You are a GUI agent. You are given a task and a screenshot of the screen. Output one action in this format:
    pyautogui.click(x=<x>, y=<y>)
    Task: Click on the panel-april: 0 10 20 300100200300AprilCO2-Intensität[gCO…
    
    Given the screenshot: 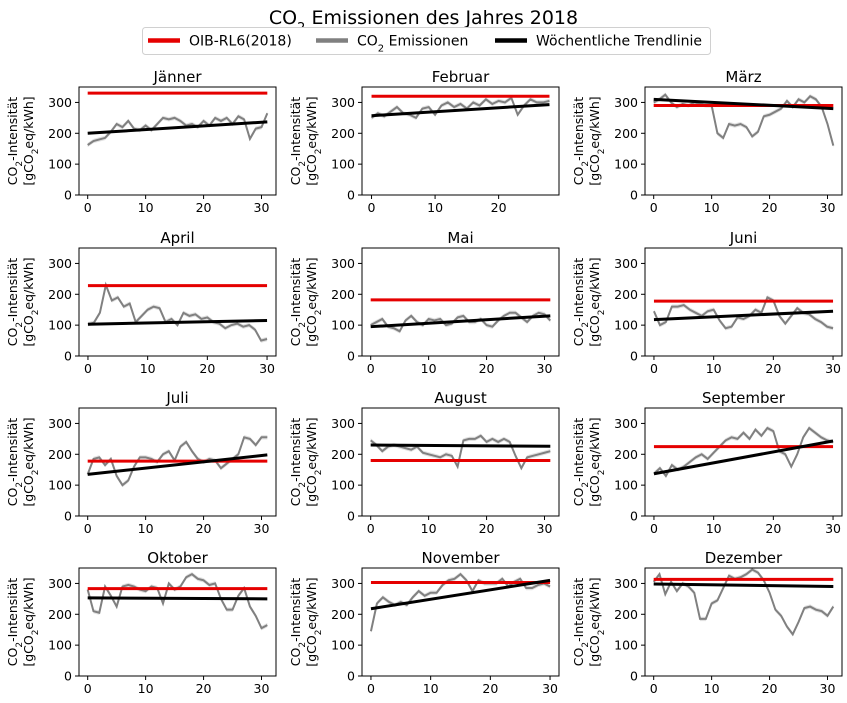 What is the action you would take?
    pyautogui.click(x=141, y=302)
    